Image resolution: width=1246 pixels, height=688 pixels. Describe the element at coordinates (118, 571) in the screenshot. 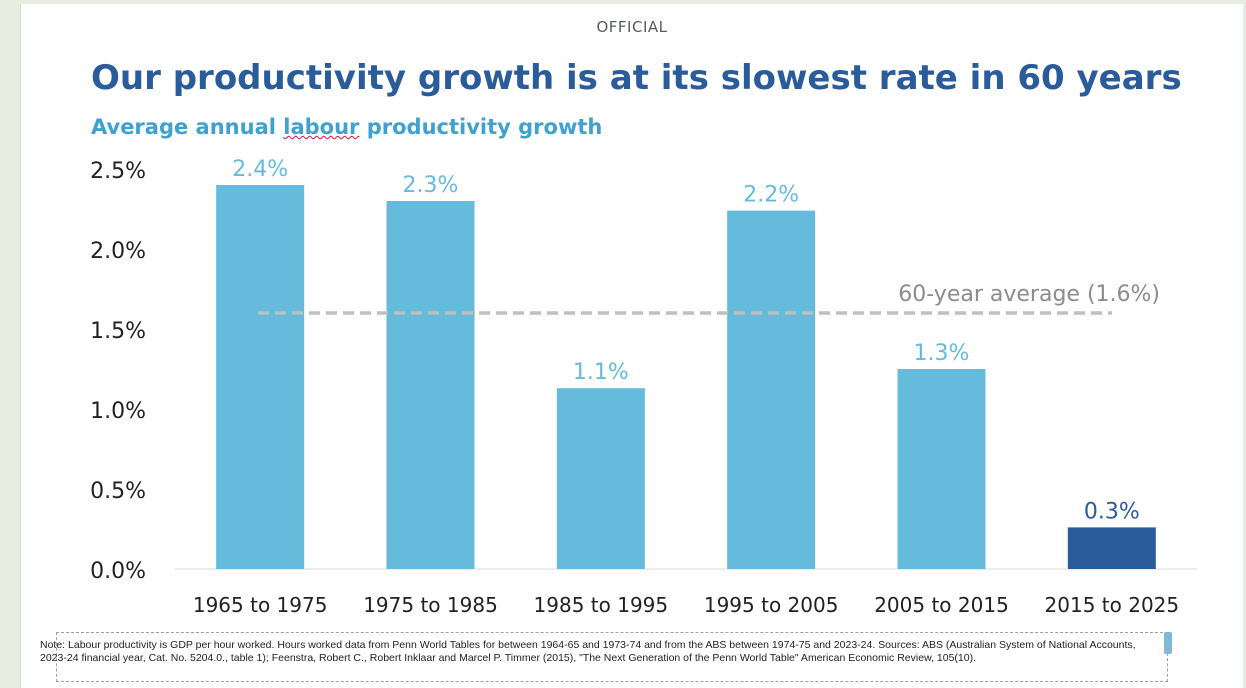

I see `y-tick-label: 0.0%` at that location.